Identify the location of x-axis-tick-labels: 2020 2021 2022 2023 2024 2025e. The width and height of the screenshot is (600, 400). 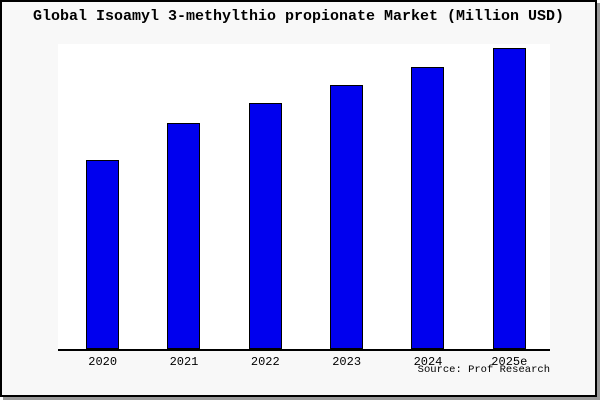
(304, 362).